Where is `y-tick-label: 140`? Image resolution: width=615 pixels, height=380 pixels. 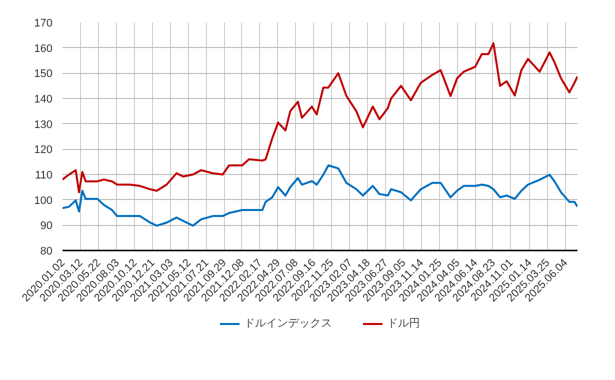
y-tick-label: 140 is located at coordinates (43, 100).